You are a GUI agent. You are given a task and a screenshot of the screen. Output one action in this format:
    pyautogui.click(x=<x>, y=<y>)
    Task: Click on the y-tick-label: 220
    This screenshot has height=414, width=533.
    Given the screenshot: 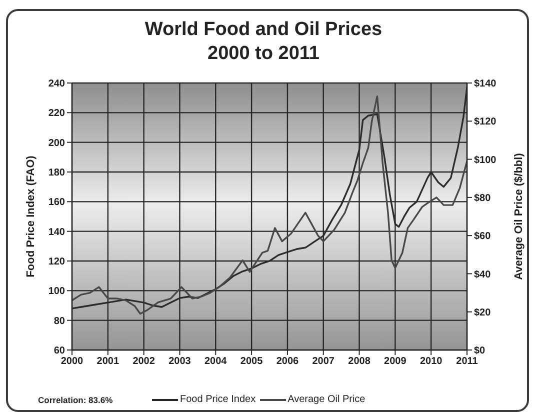 What is the action you would take?
    pyautogui.click(x=57, y=114)
    